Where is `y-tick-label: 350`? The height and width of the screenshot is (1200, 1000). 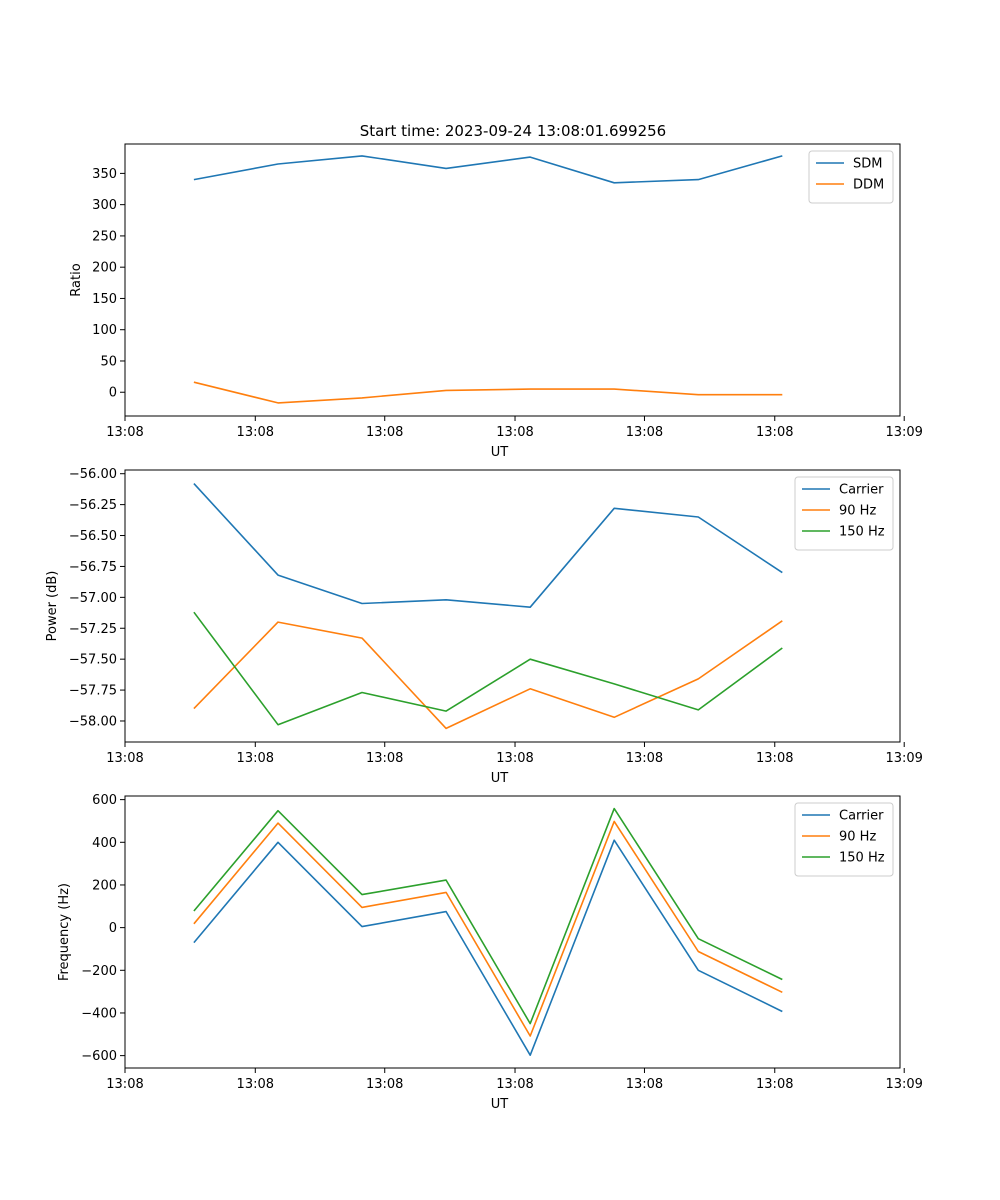
y-tick-label: 350 is located at coordinates (104, 174).